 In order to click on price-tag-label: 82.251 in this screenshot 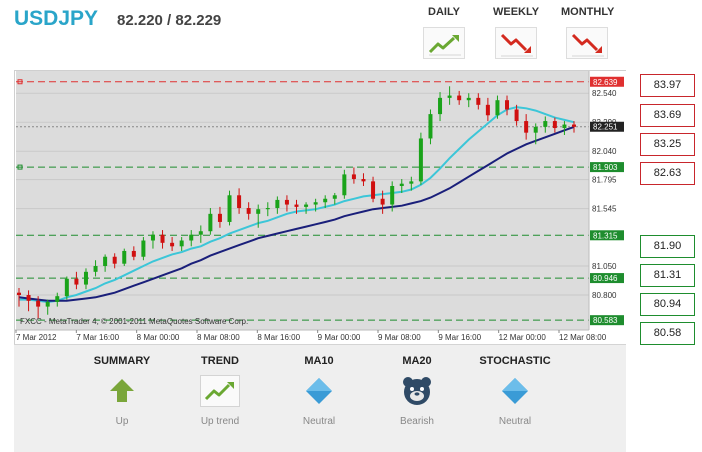, I will do `click(605, 127)`.